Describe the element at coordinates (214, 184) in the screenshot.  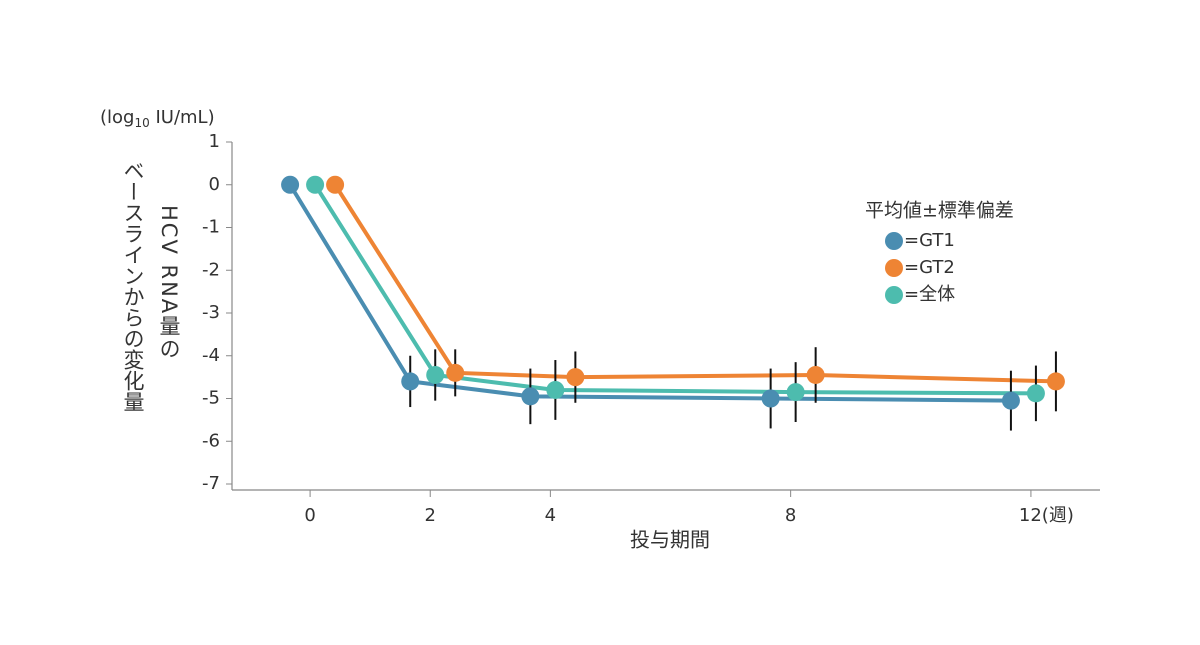
I see `y-tick-label: 0` at that location.